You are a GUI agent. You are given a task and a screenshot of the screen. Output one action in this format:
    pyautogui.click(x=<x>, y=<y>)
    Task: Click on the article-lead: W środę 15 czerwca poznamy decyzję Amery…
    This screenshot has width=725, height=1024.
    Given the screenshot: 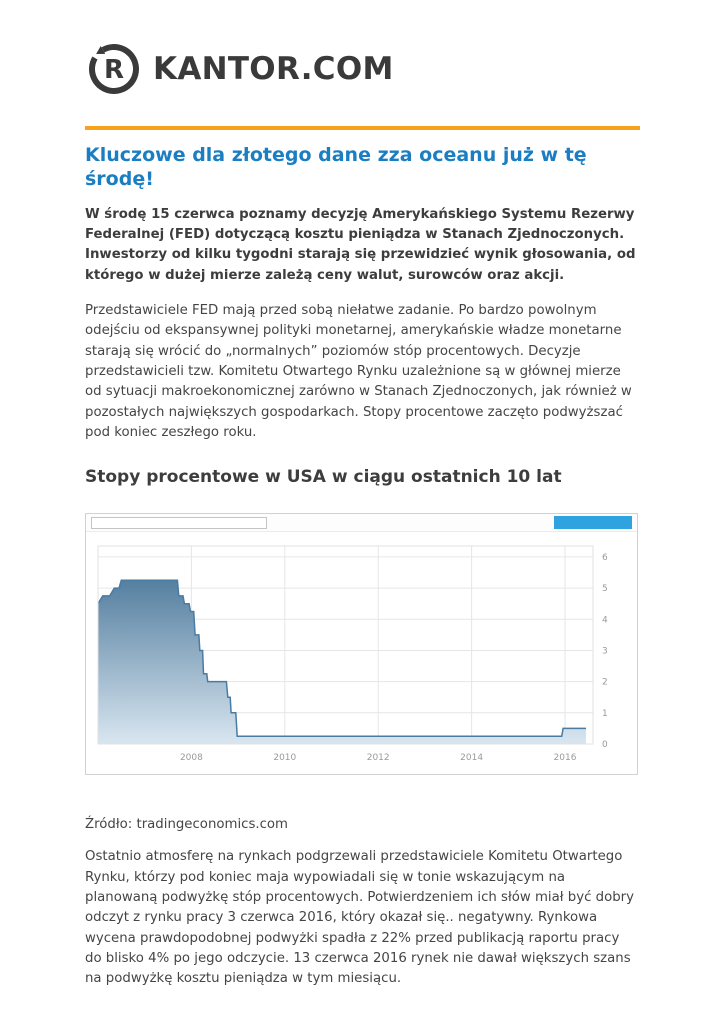 What is the action you would take?
    pyautogui.click(x=360, y=244)
    